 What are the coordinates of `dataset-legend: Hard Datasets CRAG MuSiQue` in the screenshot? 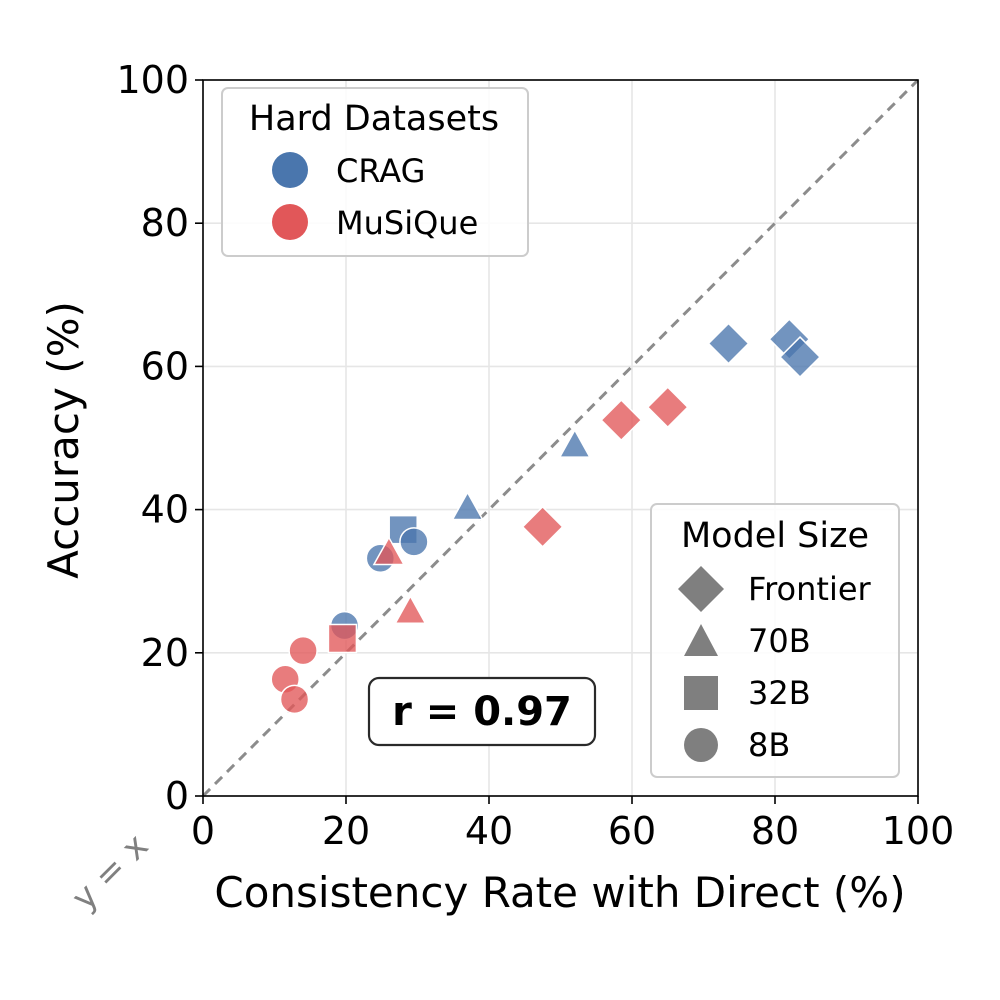 It's located at (375, 172).